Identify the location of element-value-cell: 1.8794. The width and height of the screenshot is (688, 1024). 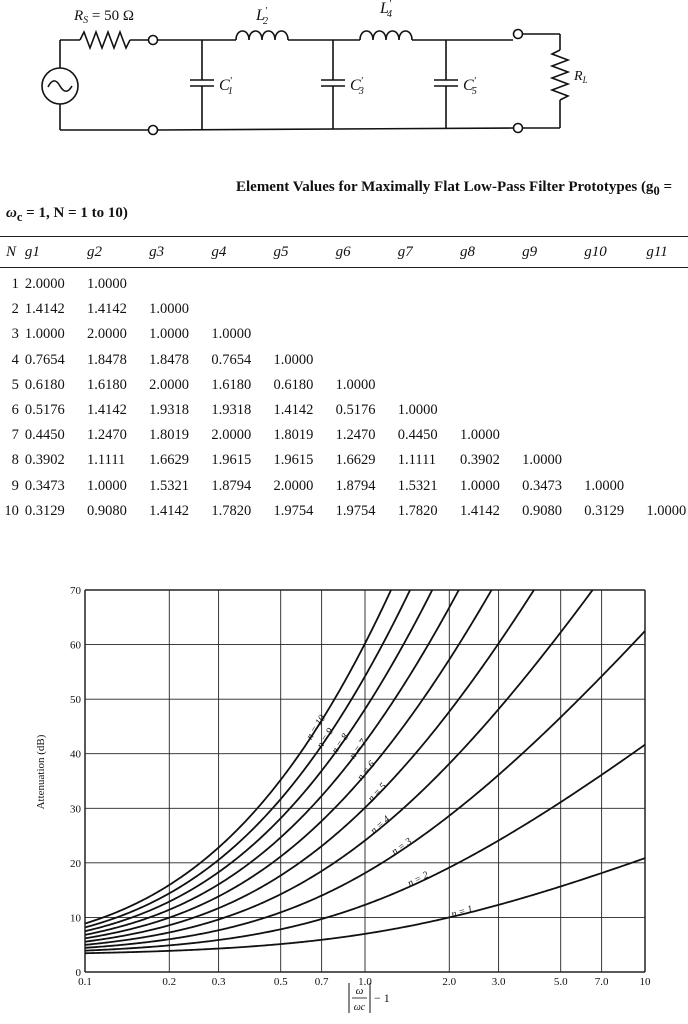
(231, 485).